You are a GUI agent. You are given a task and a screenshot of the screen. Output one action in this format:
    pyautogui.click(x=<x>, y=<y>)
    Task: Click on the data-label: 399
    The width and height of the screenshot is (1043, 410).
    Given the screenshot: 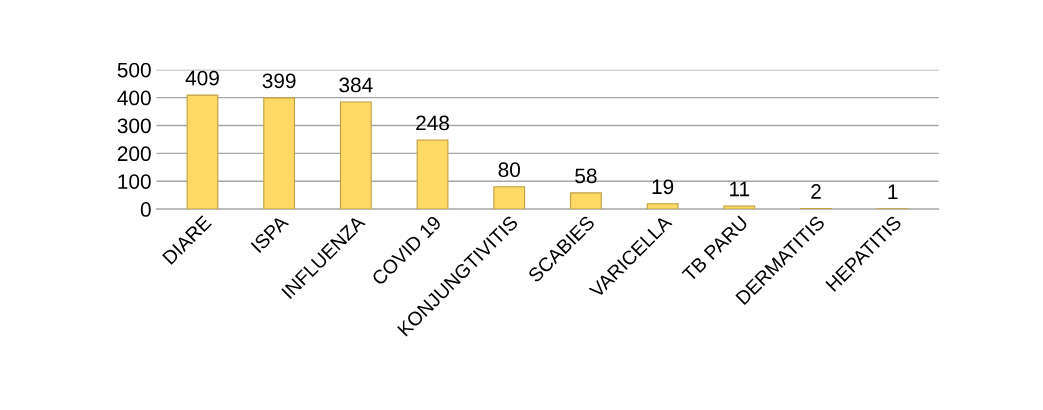 What is the action you would take?
    pyautogui.click(x=279, y=81)
    